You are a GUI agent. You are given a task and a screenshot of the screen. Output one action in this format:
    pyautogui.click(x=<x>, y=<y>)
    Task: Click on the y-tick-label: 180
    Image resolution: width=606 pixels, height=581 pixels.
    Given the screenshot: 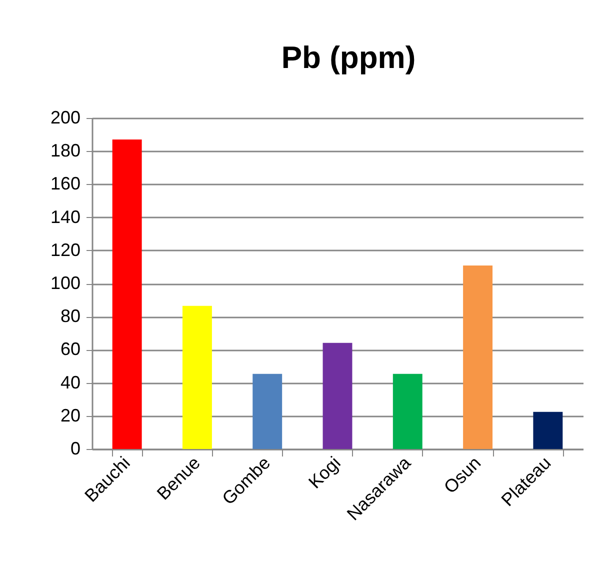 What is the action you would take?
    pyautogui.click(x=65, y=150)
    